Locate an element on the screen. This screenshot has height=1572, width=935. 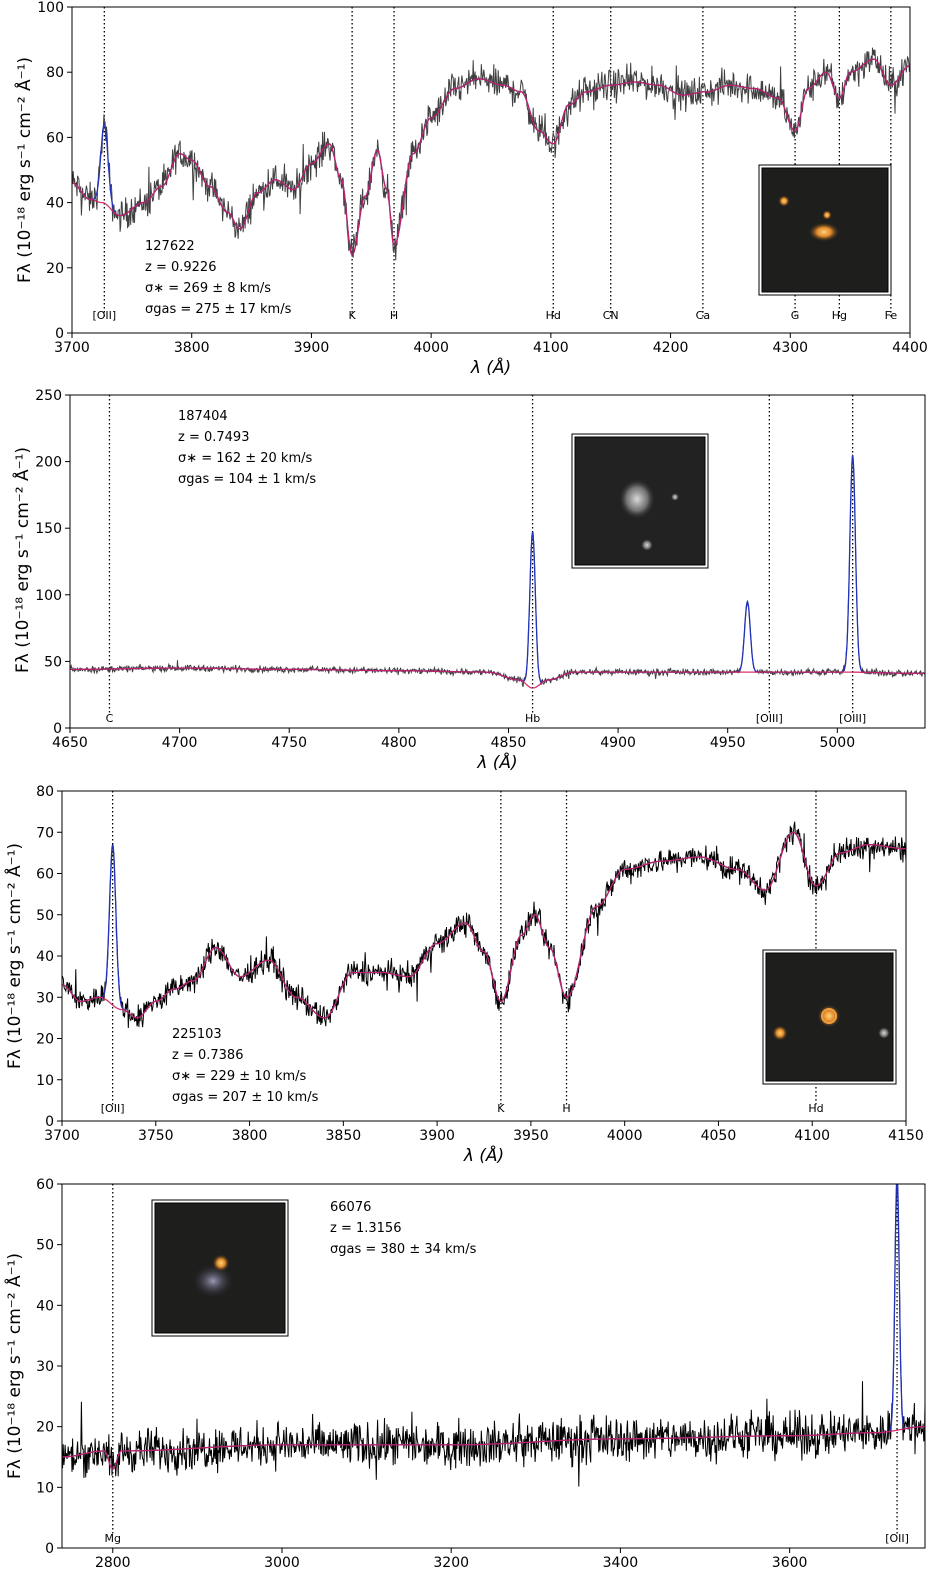
spectral-line-label: CN is located at coordinates (611, 315).